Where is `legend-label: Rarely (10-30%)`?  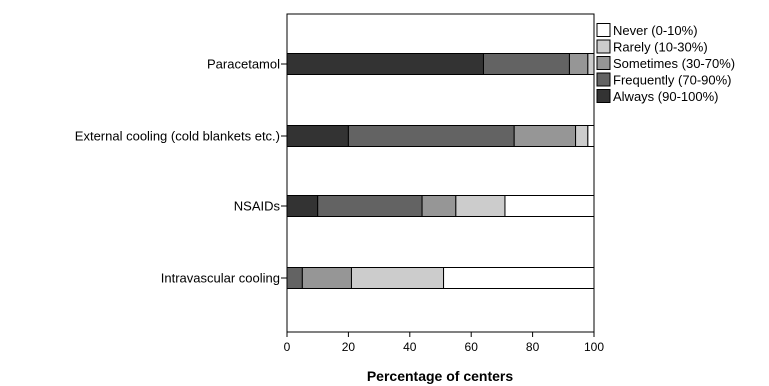 legend-label: Rarely (10-30%) is located at coordinates (660, 47).